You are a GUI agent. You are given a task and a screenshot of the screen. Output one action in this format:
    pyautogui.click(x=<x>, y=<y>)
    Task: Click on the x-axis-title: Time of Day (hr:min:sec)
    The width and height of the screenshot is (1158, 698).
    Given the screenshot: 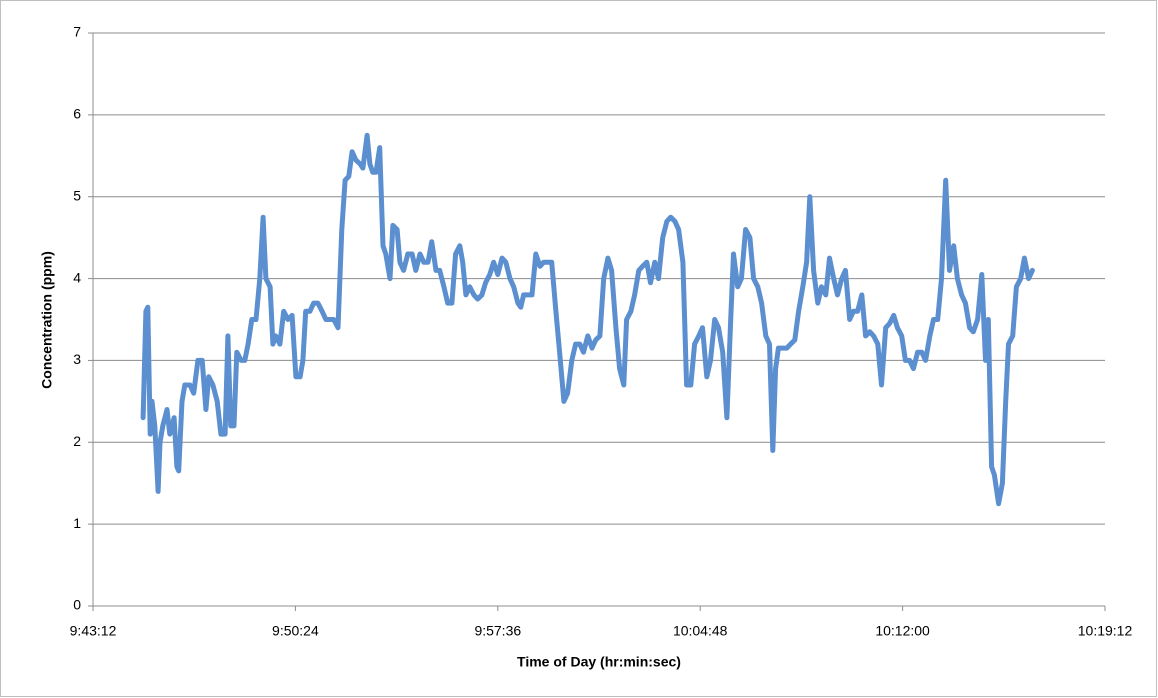 What is the action you would take?
    pyautogui.click(x=599, y=662)
    